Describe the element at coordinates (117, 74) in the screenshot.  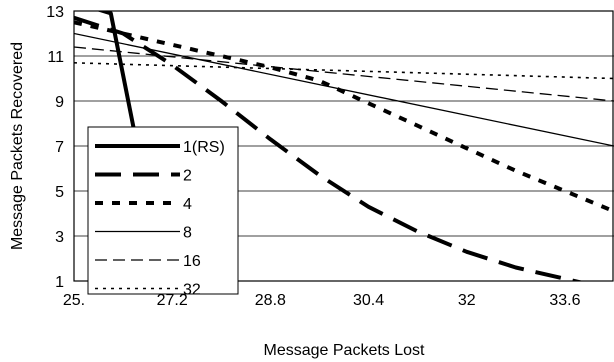
I see `series-line-1rs` at that location.